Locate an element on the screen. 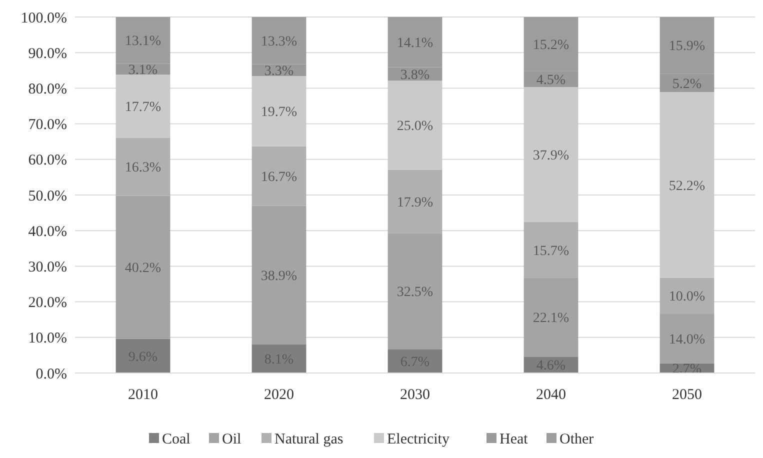 This screenshot has width=763, height=458. data-label: 17.7% is located at coordinates (143, 108).